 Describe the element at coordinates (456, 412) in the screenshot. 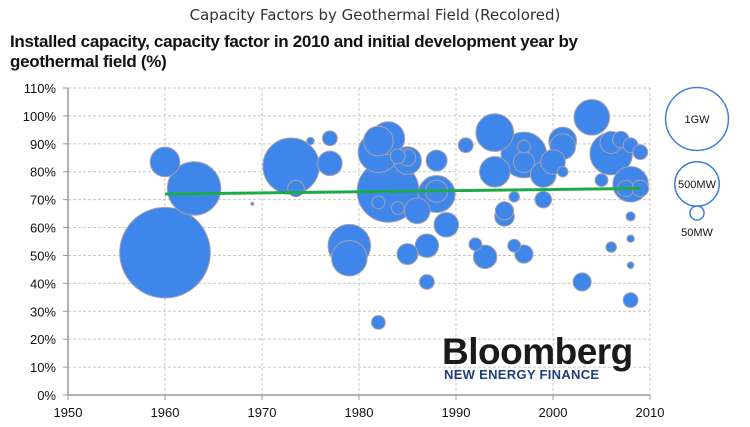

I see `x-tick-label: 1990` at that location.